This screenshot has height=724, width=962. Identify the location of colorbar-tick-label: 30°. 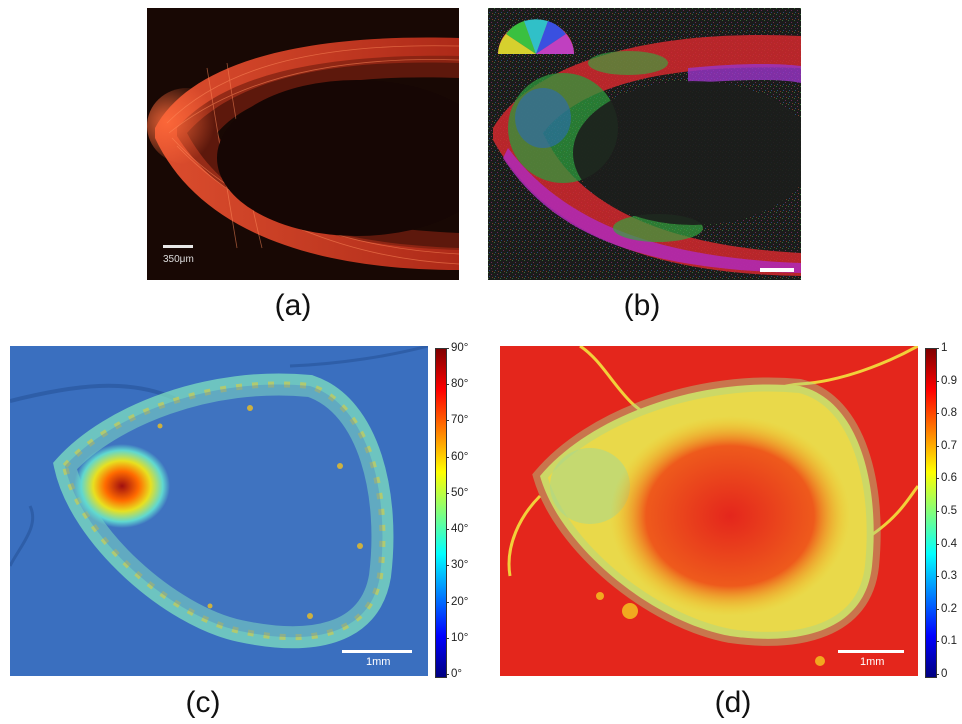
(460, 565).